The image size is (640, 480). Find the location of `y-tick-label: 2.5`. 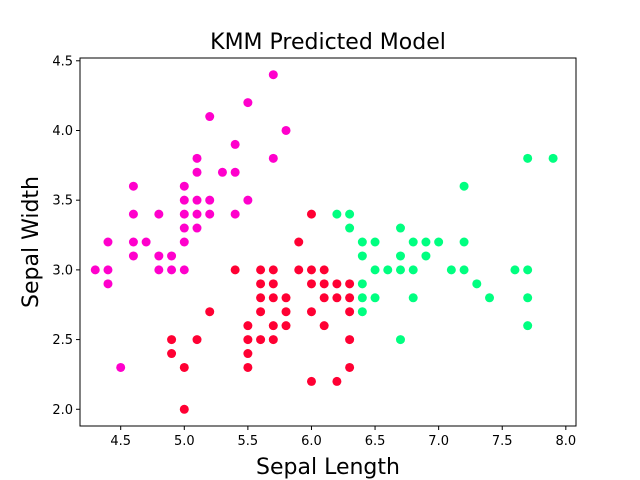

y-tick-label: 2.5 is located at coordinates (62, 340).